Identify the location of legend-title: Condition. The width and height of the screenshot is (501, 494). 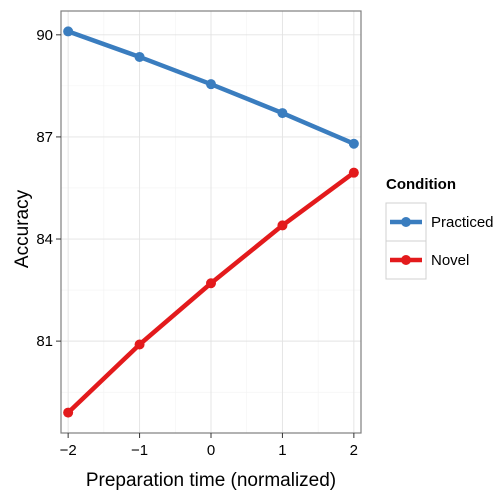
(421, 184).